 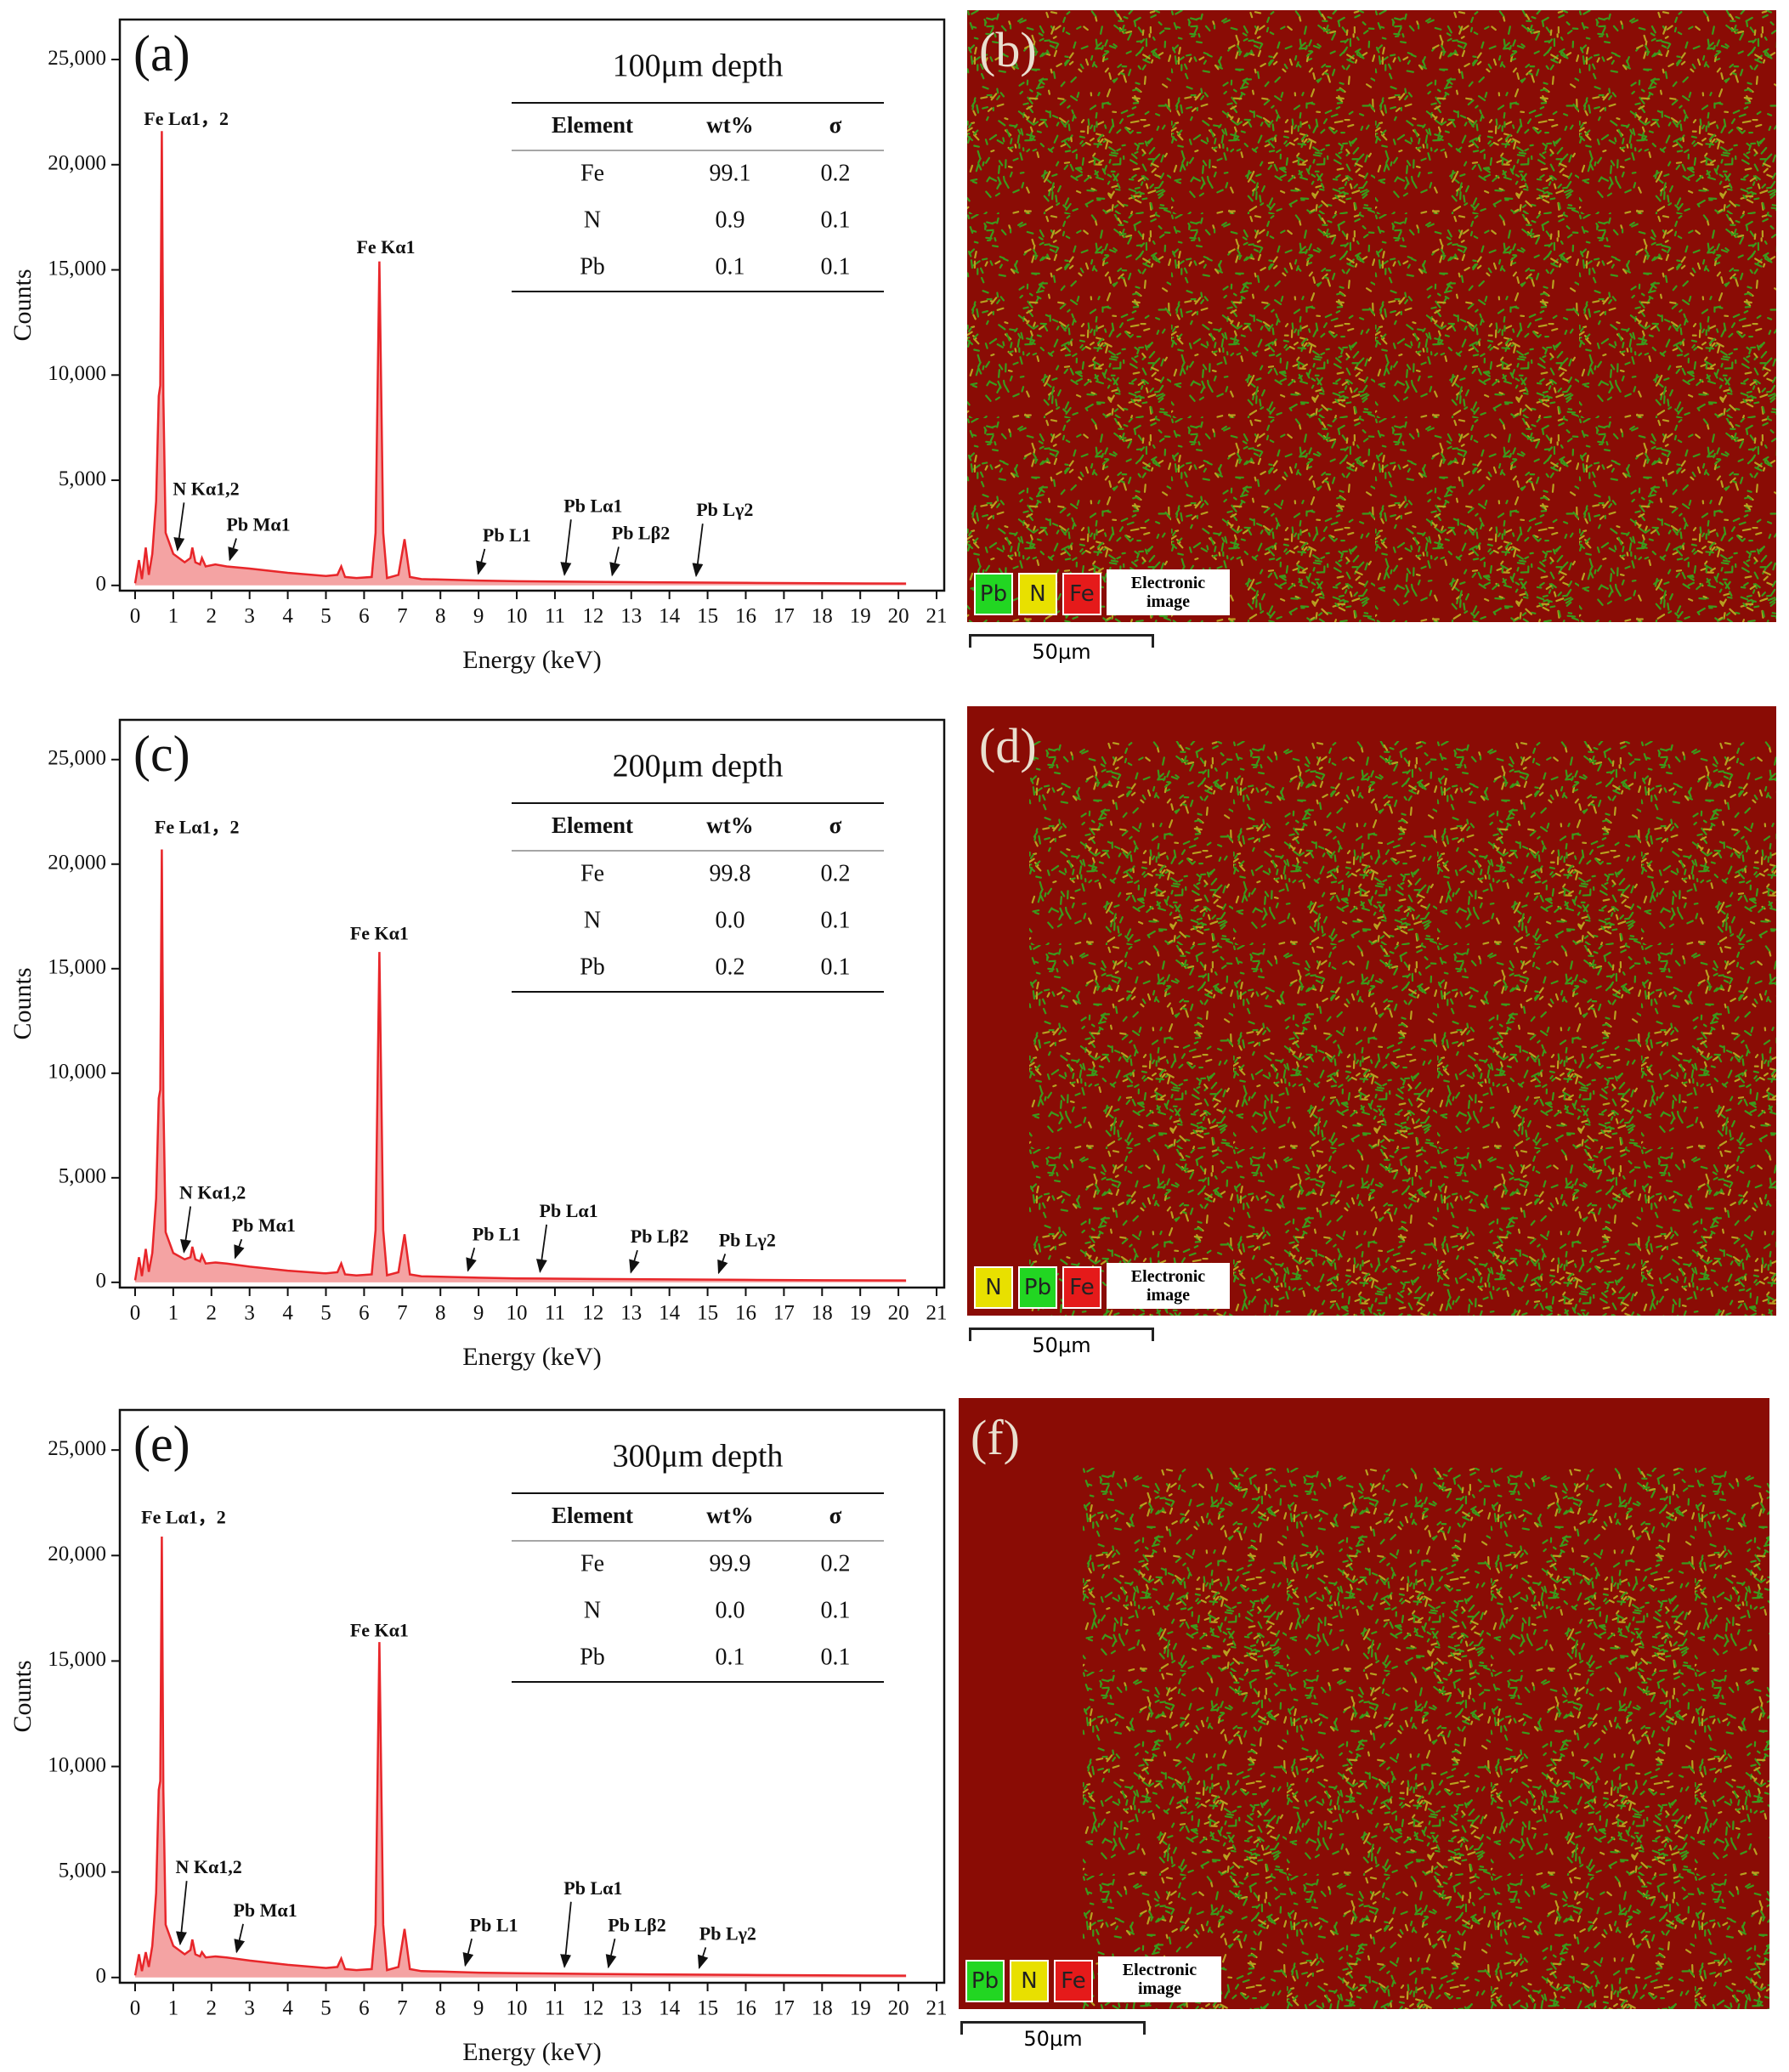 What do you see at coordinates (402, 616) in the screenshot?
I see `x-tick-label: 7` at bounding box center [402, 616].